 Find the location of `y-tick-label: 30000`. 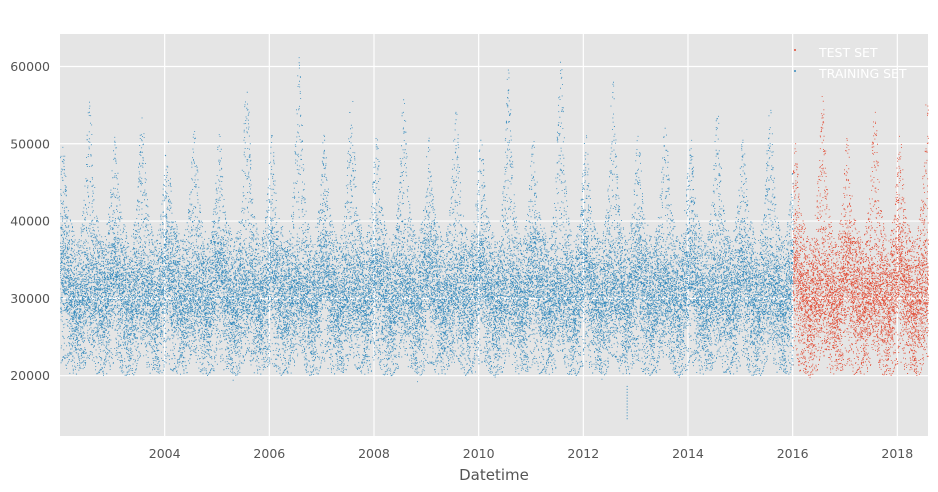

y-tick-label: 30000 is located at coordinates (30, 298).